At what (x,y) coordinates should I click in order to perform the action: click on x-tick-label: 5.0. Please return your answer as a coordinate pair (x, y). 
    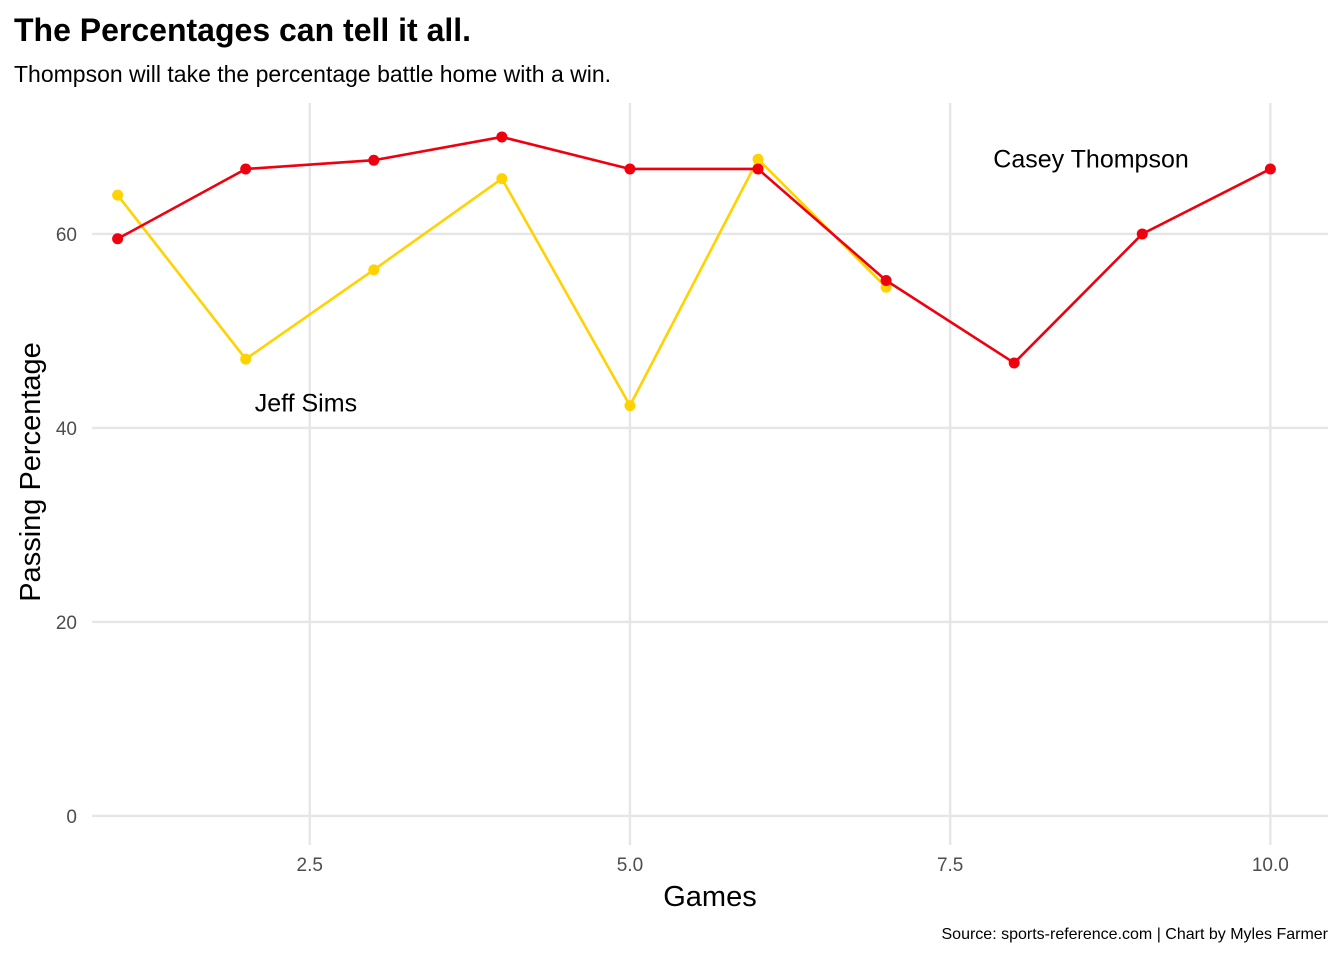
    Looking at the image, I should click on (630, 865).